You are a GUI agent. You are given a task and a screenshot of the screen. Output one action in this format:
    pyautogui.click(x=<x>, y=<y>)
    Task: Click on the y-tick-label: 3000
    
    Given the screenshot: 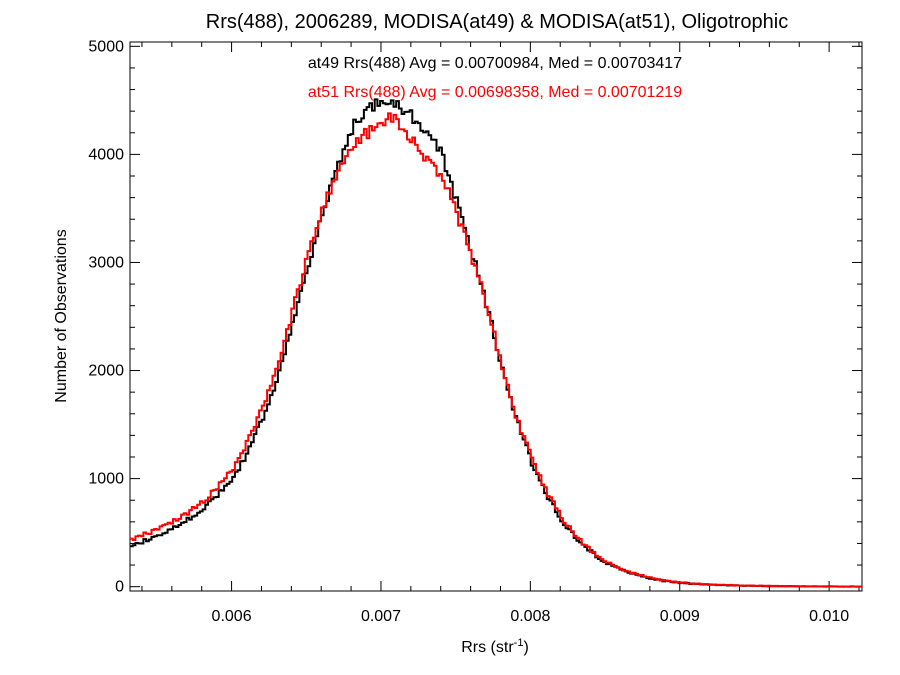 What is the action you would take?
    pyautogui.click(x=106, y=262)
    